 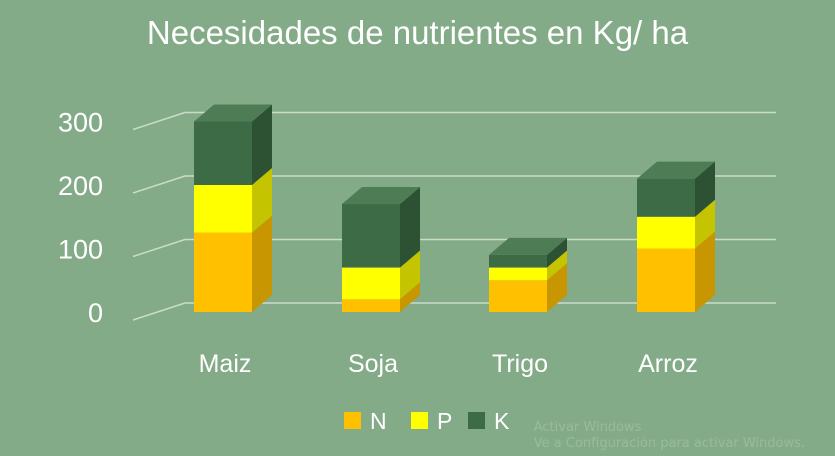 I want to click on x-category-label: Soja, so click(x=373, y=364).